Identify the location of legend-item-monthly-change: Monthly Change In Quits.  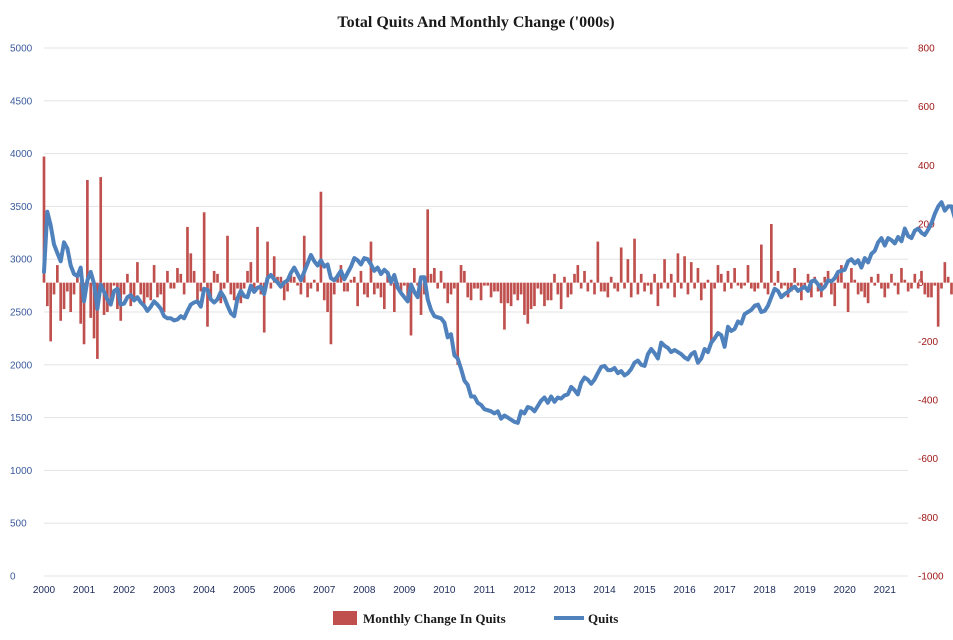
(419, 618).